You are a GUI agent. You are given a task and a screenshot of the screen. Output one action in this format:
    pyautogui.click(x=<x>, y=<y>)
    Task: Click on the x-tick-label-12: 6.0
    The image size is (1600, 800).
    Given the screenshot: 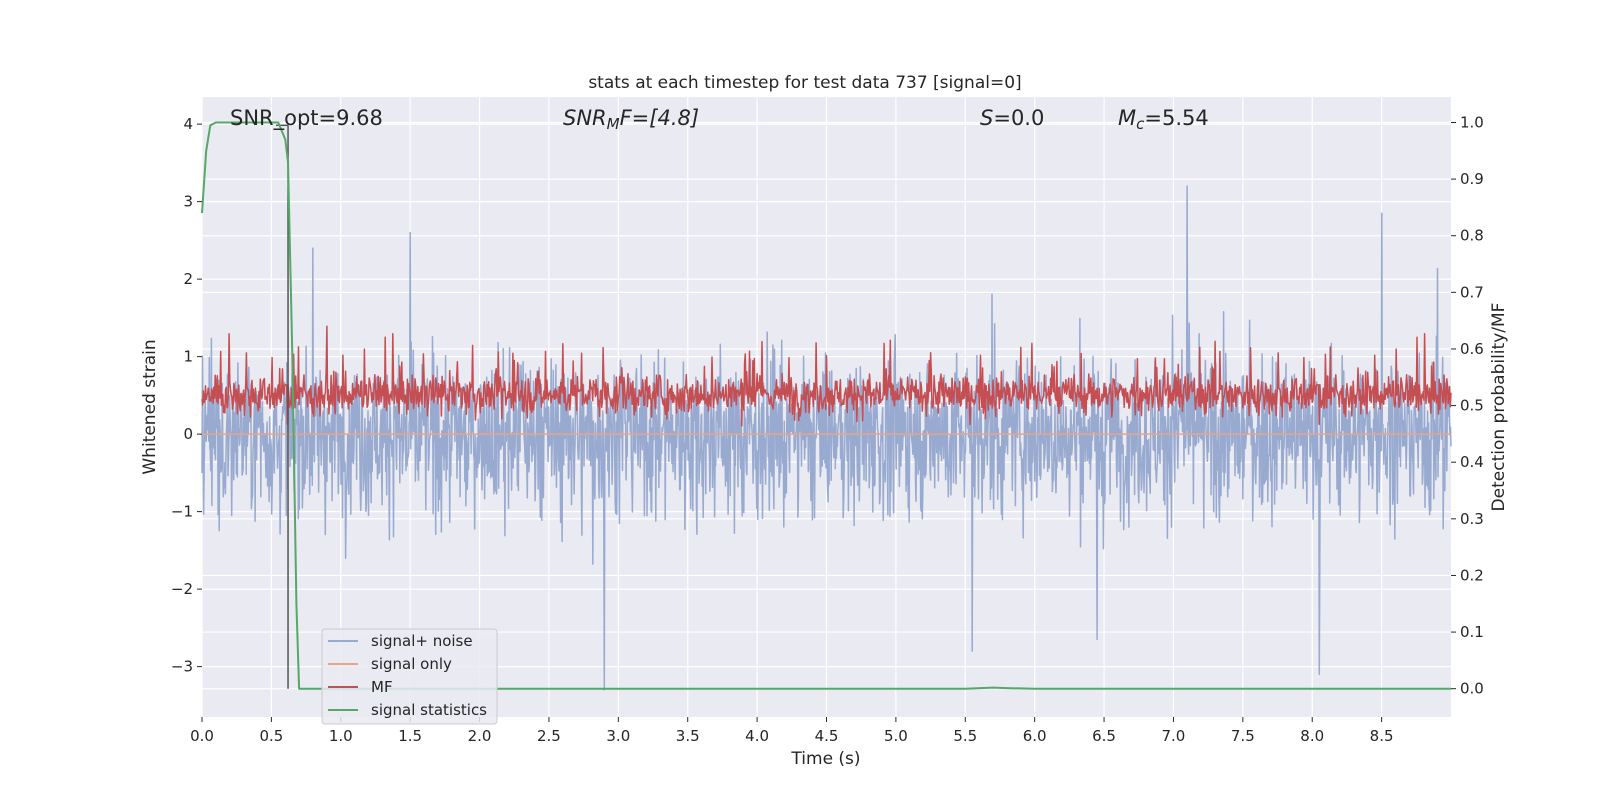 What is the action you would take?
    pyautogui.click(x=1035, y=736)
    